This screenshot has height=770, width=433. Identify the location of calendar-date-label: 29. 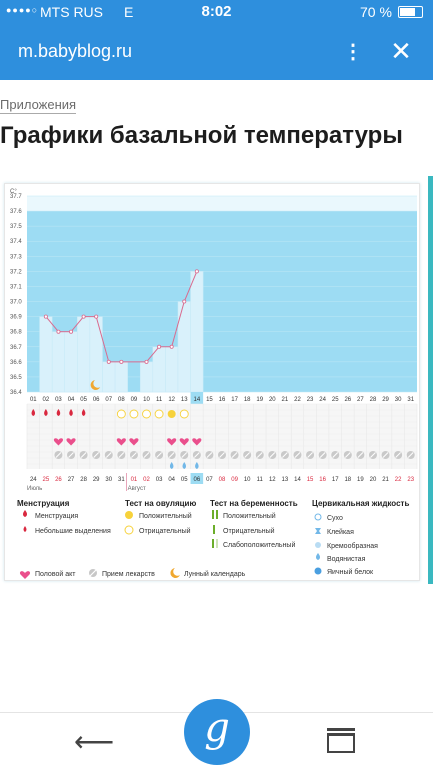
(96, 480).